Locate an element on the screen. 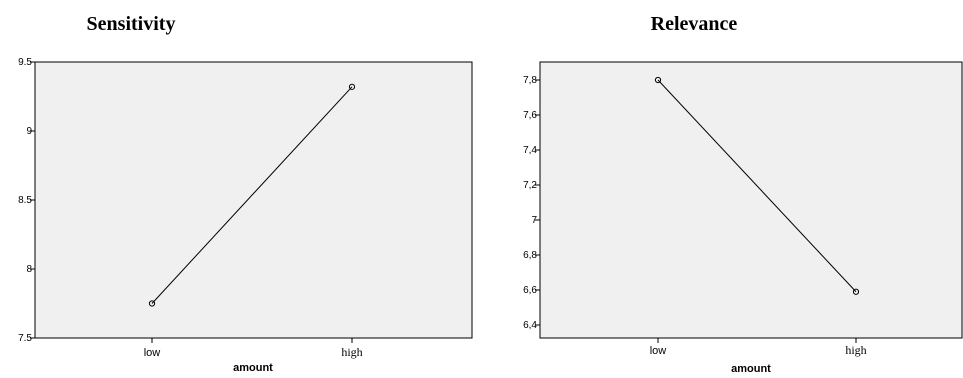 The width and height of the screenshot is (963, 378). chart-title: Sensitivity is located at coordinates (131, 24).